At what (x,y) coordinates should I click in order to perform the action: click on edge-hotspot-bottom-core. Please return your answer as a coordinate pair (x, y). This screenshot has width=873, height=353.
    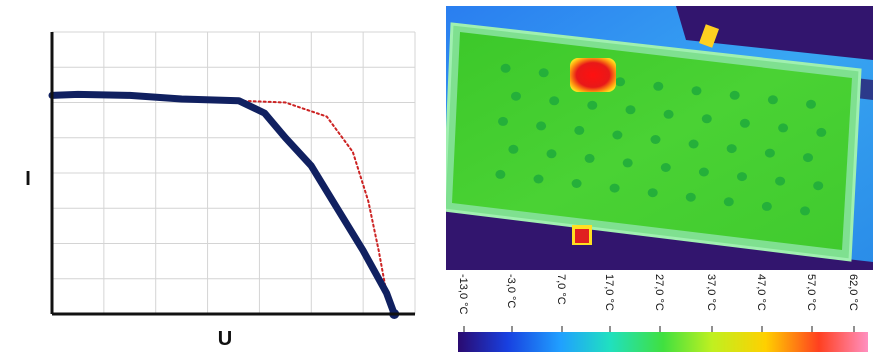
    Looking at the image, I should click on (582, 236).